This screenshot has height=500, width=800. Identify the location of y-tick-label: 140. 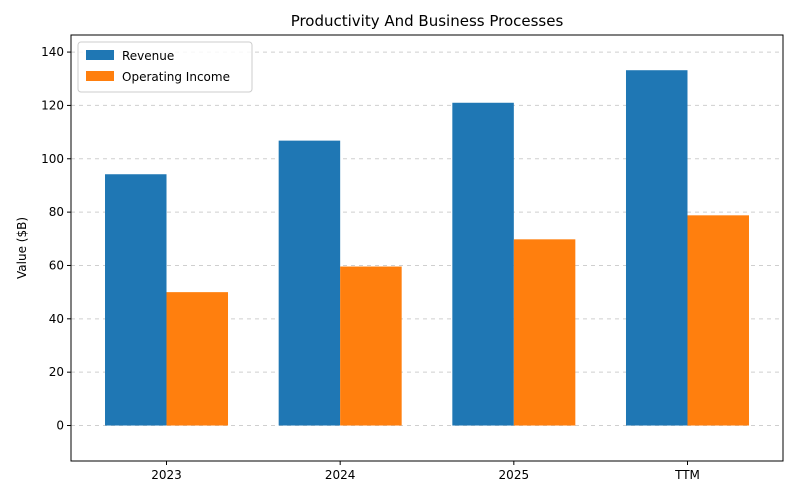
(52, 52).